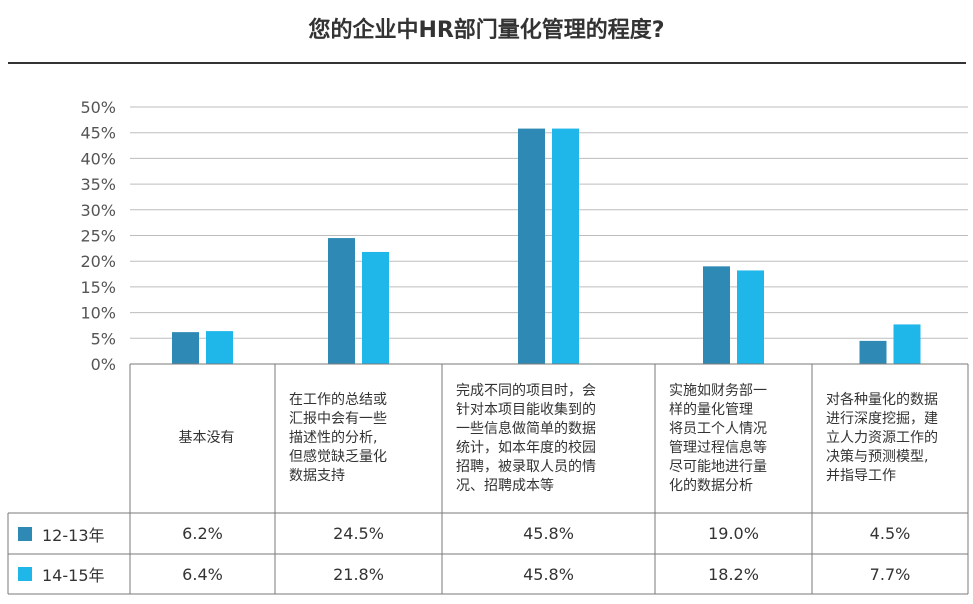 This screenshot has width=973, height=604. Describe the element at coordinates (358, 533) in the screenshot. I see `value-cell: 24.5%` at that location.